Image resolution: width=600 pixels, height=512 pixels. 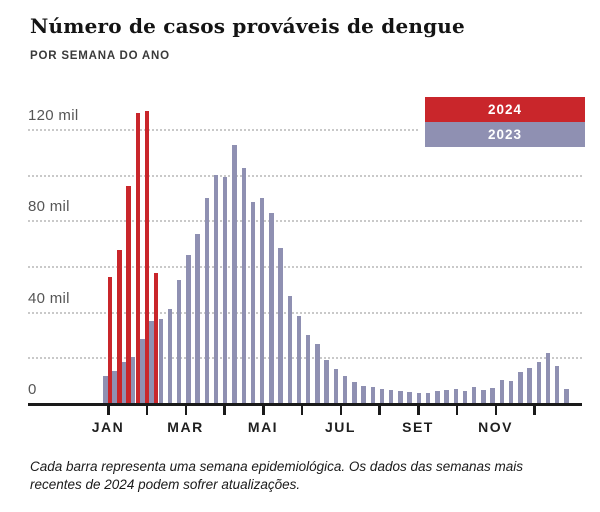 I want to click on month-label-NOV: NOV, so click(x=495, y=427).